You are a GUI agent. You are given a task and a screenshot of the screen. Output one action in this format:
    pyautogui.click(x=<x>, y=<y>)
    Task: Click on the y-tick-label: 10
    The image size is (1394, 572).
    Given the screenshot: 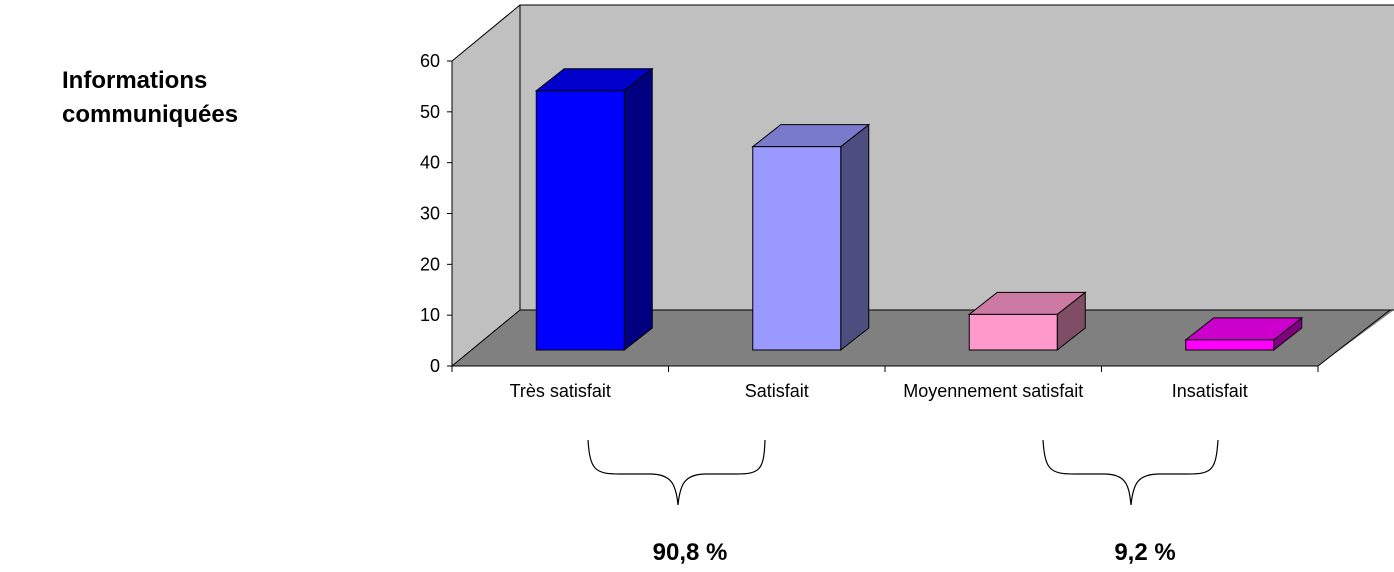 What is the action you would take?
    pyautogui.click(x=430, y=315)
    